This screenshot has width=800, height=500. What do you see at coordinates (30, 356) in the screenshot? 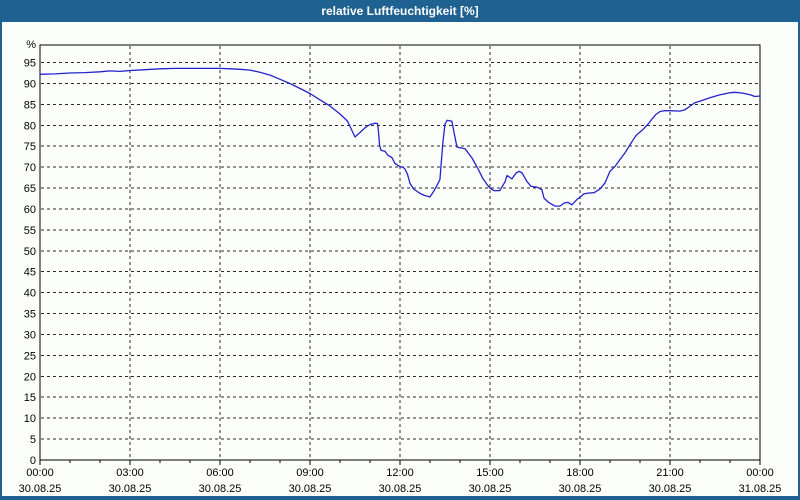
I see `y-tick-label: 25` at bounding box center [30, 356].